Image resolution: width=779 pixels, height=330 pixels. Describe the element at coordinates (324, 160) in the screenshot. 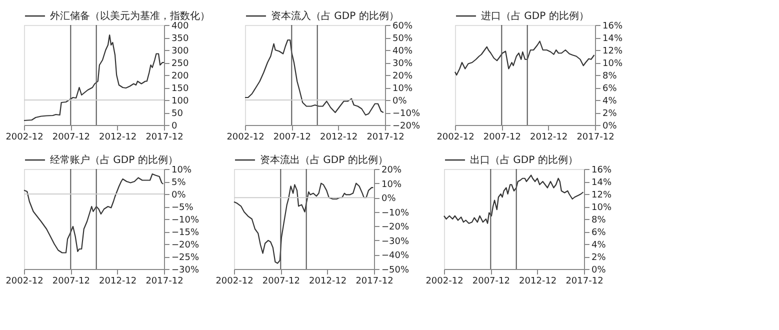

I see `legend-label: 资本流出（占 GDP 的比例）` at that location.